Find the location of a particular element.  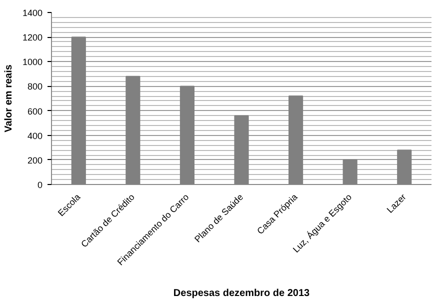

y-axis-title: Valor em reais is located at coordinates (8, 98).